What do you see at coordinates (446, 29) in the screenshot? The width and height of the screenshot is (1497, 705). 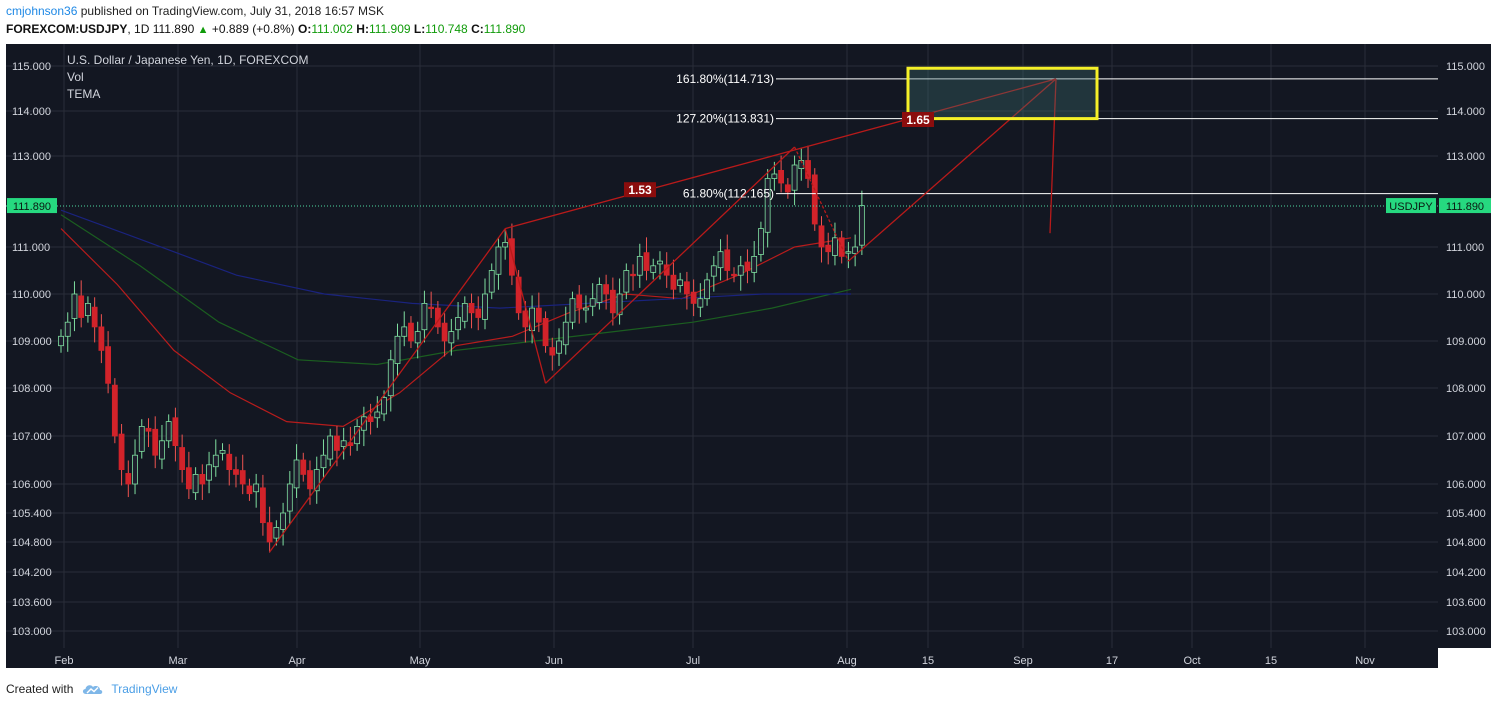 I see `low-value: 110.748` at bounding box center [446, 29].